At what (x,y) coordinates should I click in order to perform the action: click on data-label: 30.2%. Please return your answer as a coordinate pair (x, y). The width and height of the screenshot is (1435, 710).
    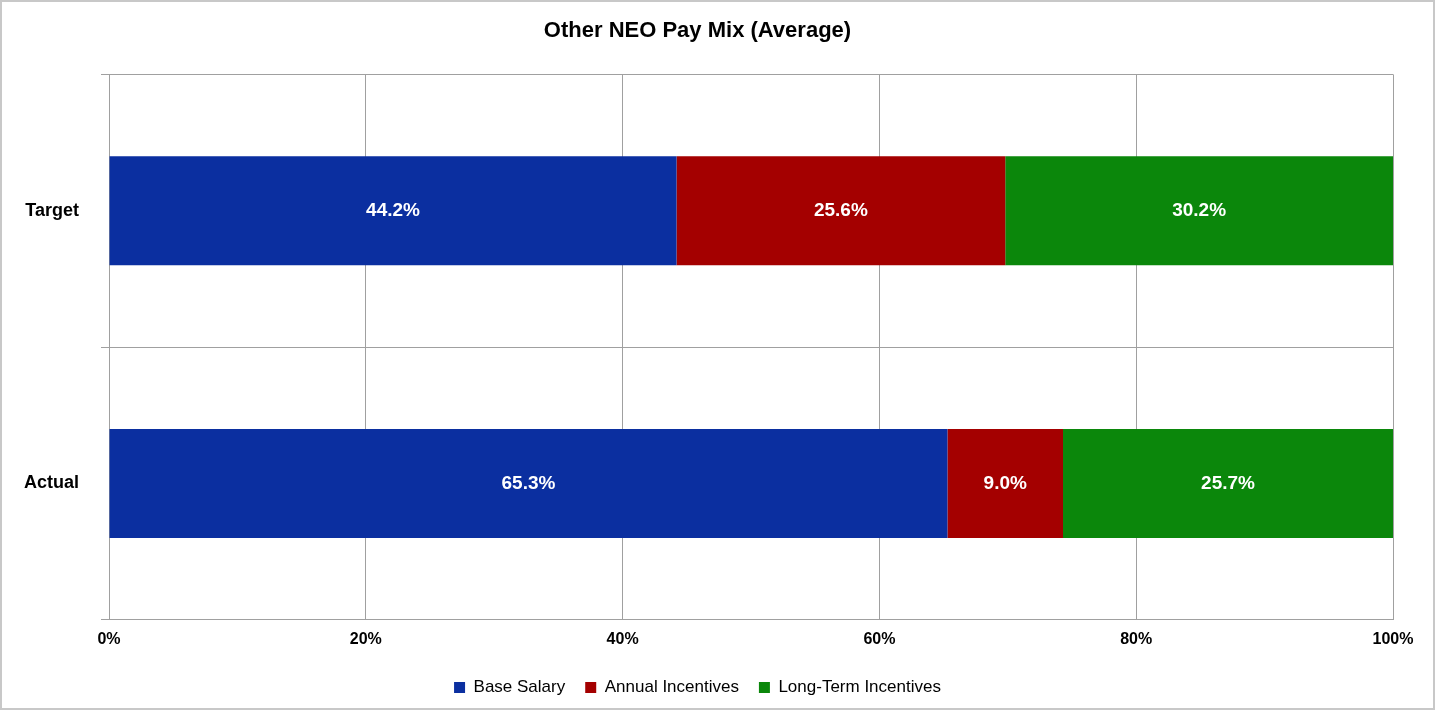
    Looking at the image, I should click on (1199, 209).